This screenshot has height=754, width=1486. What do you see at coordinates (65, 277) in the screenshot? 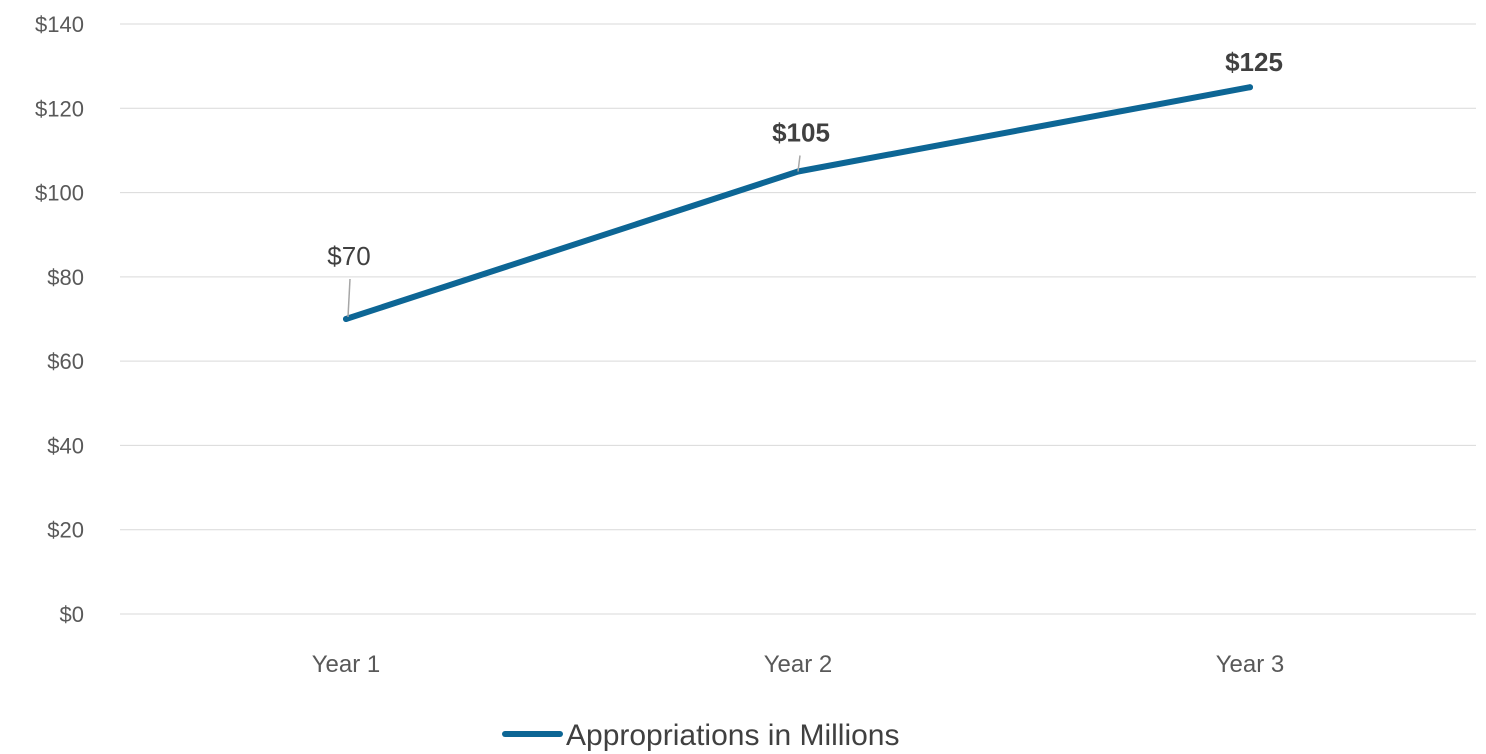
I see `y-tick-label: $80` at bounding box center [65, 277].